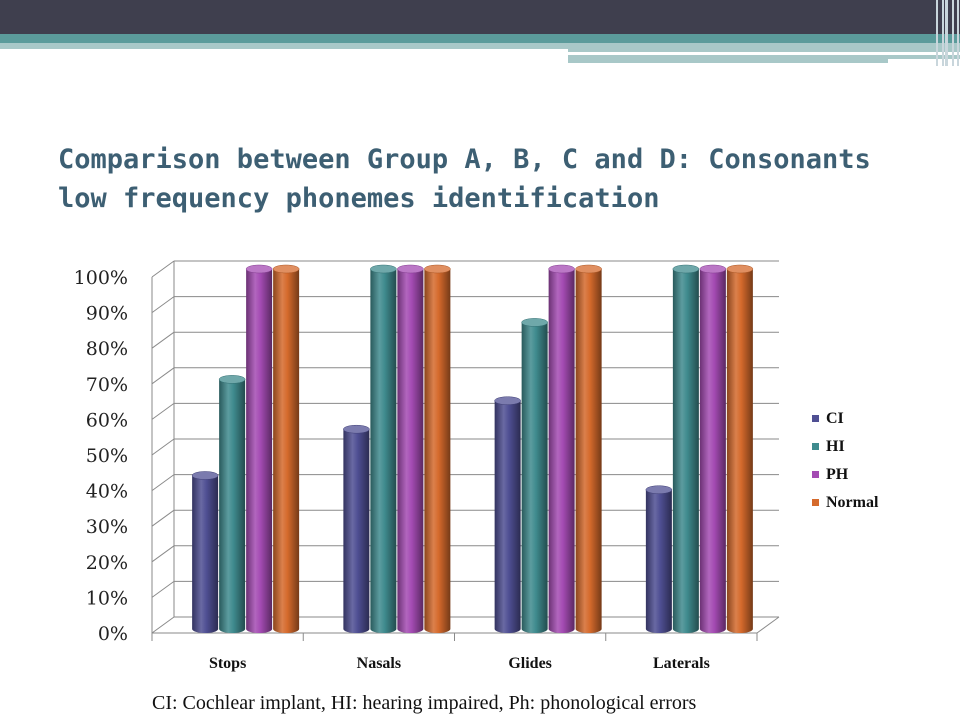  Describe the element at coordinates (534, 477) in the screenshot. I see `bar-hi-glides` at that location.